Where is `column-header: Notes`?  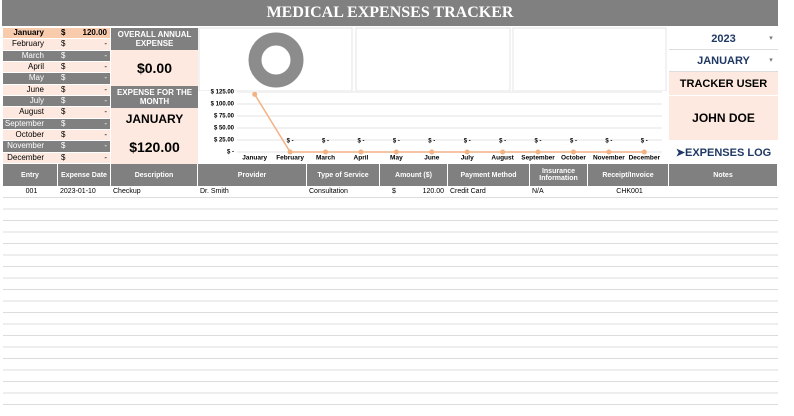
column-header: Notes is located at coordinates (723, 175).